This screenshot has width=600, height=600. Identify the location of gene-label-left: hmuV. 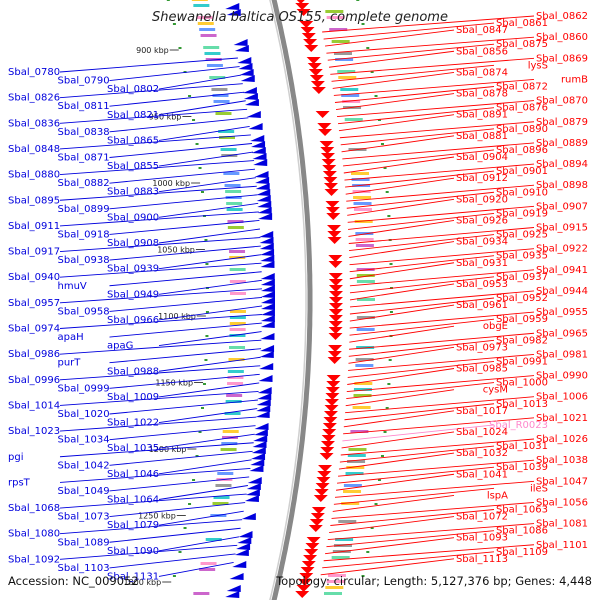
(72, 286).